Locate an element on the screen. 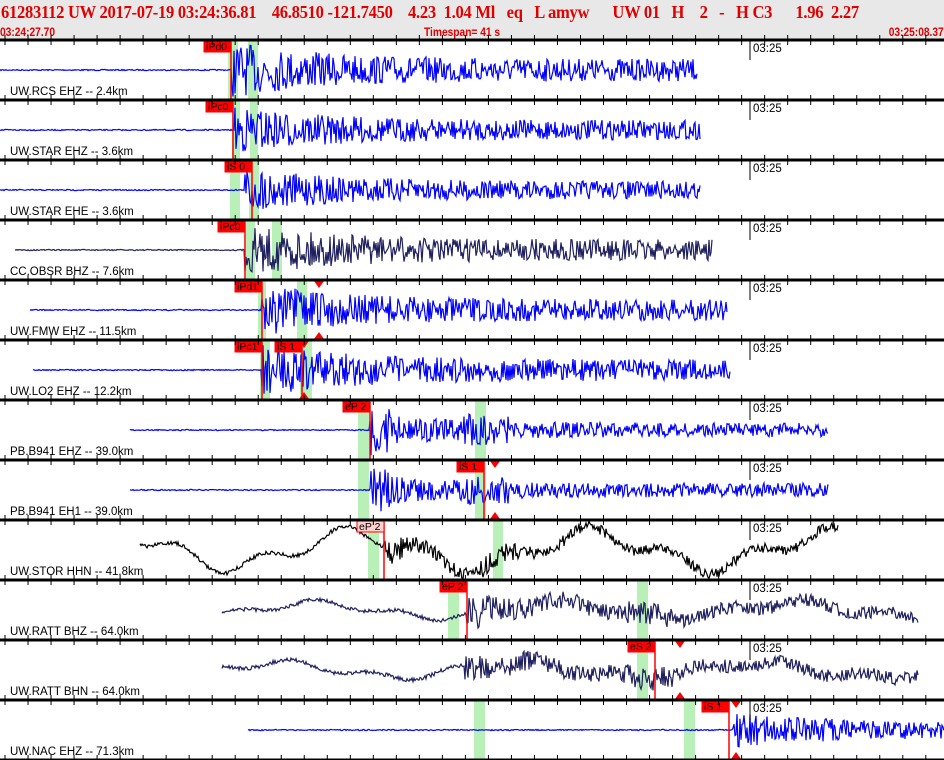  station-label: UW.LO2 EHZ -- 12.2km is located at coordinates (71, 392).